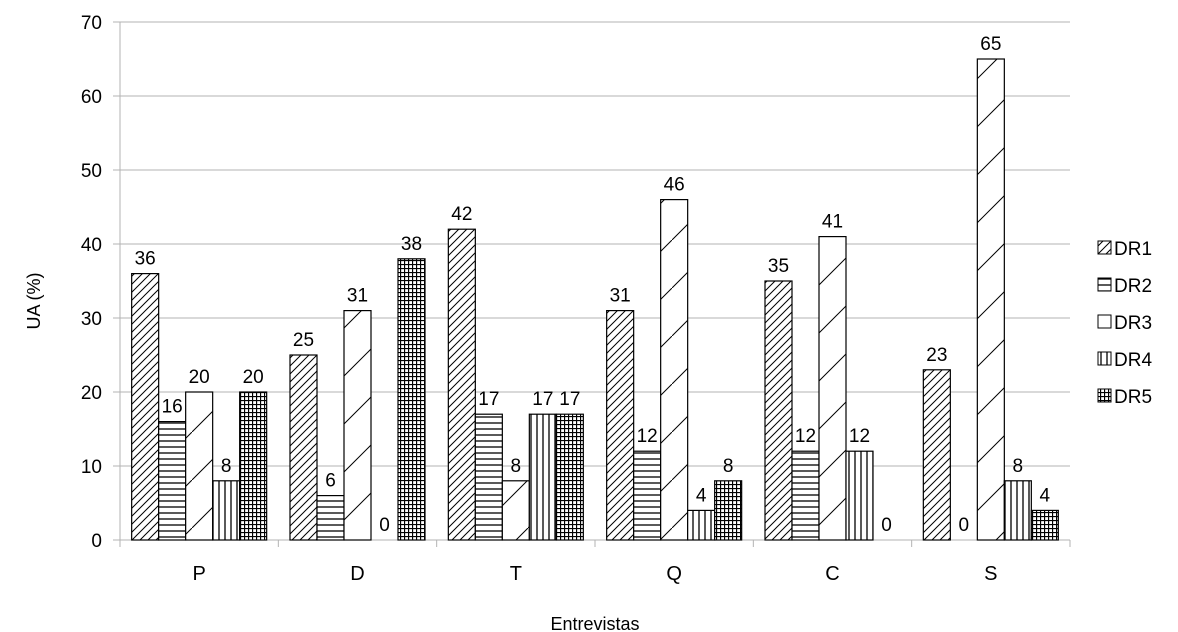 The image size is (1178, 632). I want to click on data-label: 16, so click(172, 407).